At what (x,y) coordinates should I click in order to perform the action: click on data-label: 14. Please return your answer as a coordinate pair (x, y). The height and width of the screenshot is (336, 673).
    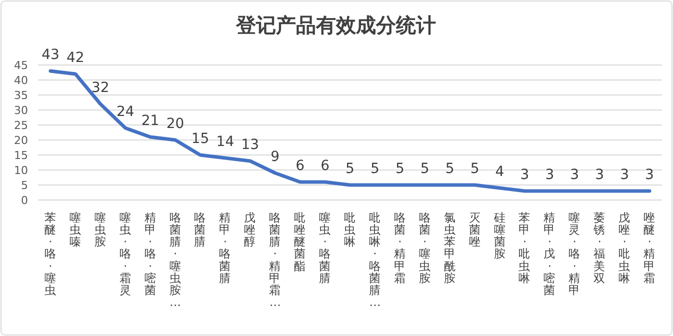
    Looking at the image, I should click on (225, 142).